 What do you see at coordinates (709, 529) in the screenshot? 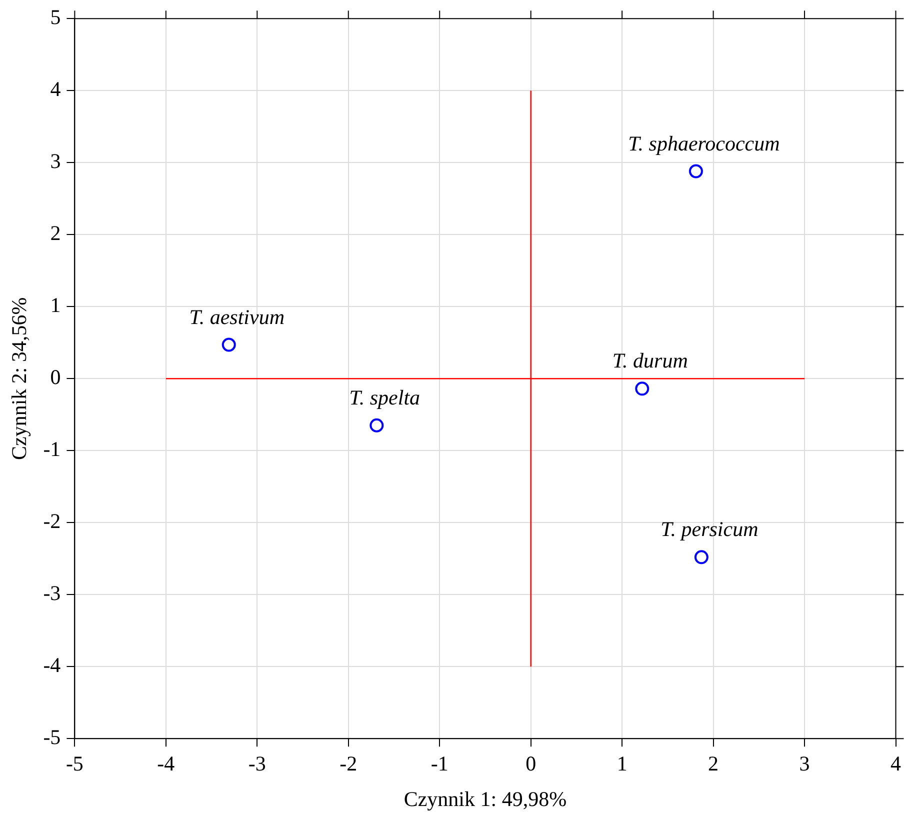
I see `series-label: T. persicum` at bounding box center [709, 529].